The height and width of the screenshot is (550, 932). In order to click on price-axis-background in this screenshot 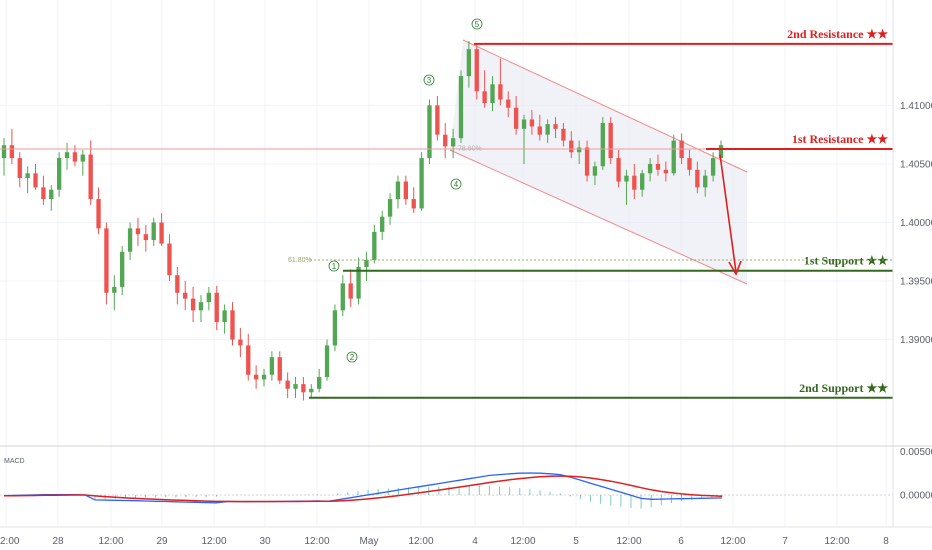, I will do `click(912, 275)`.